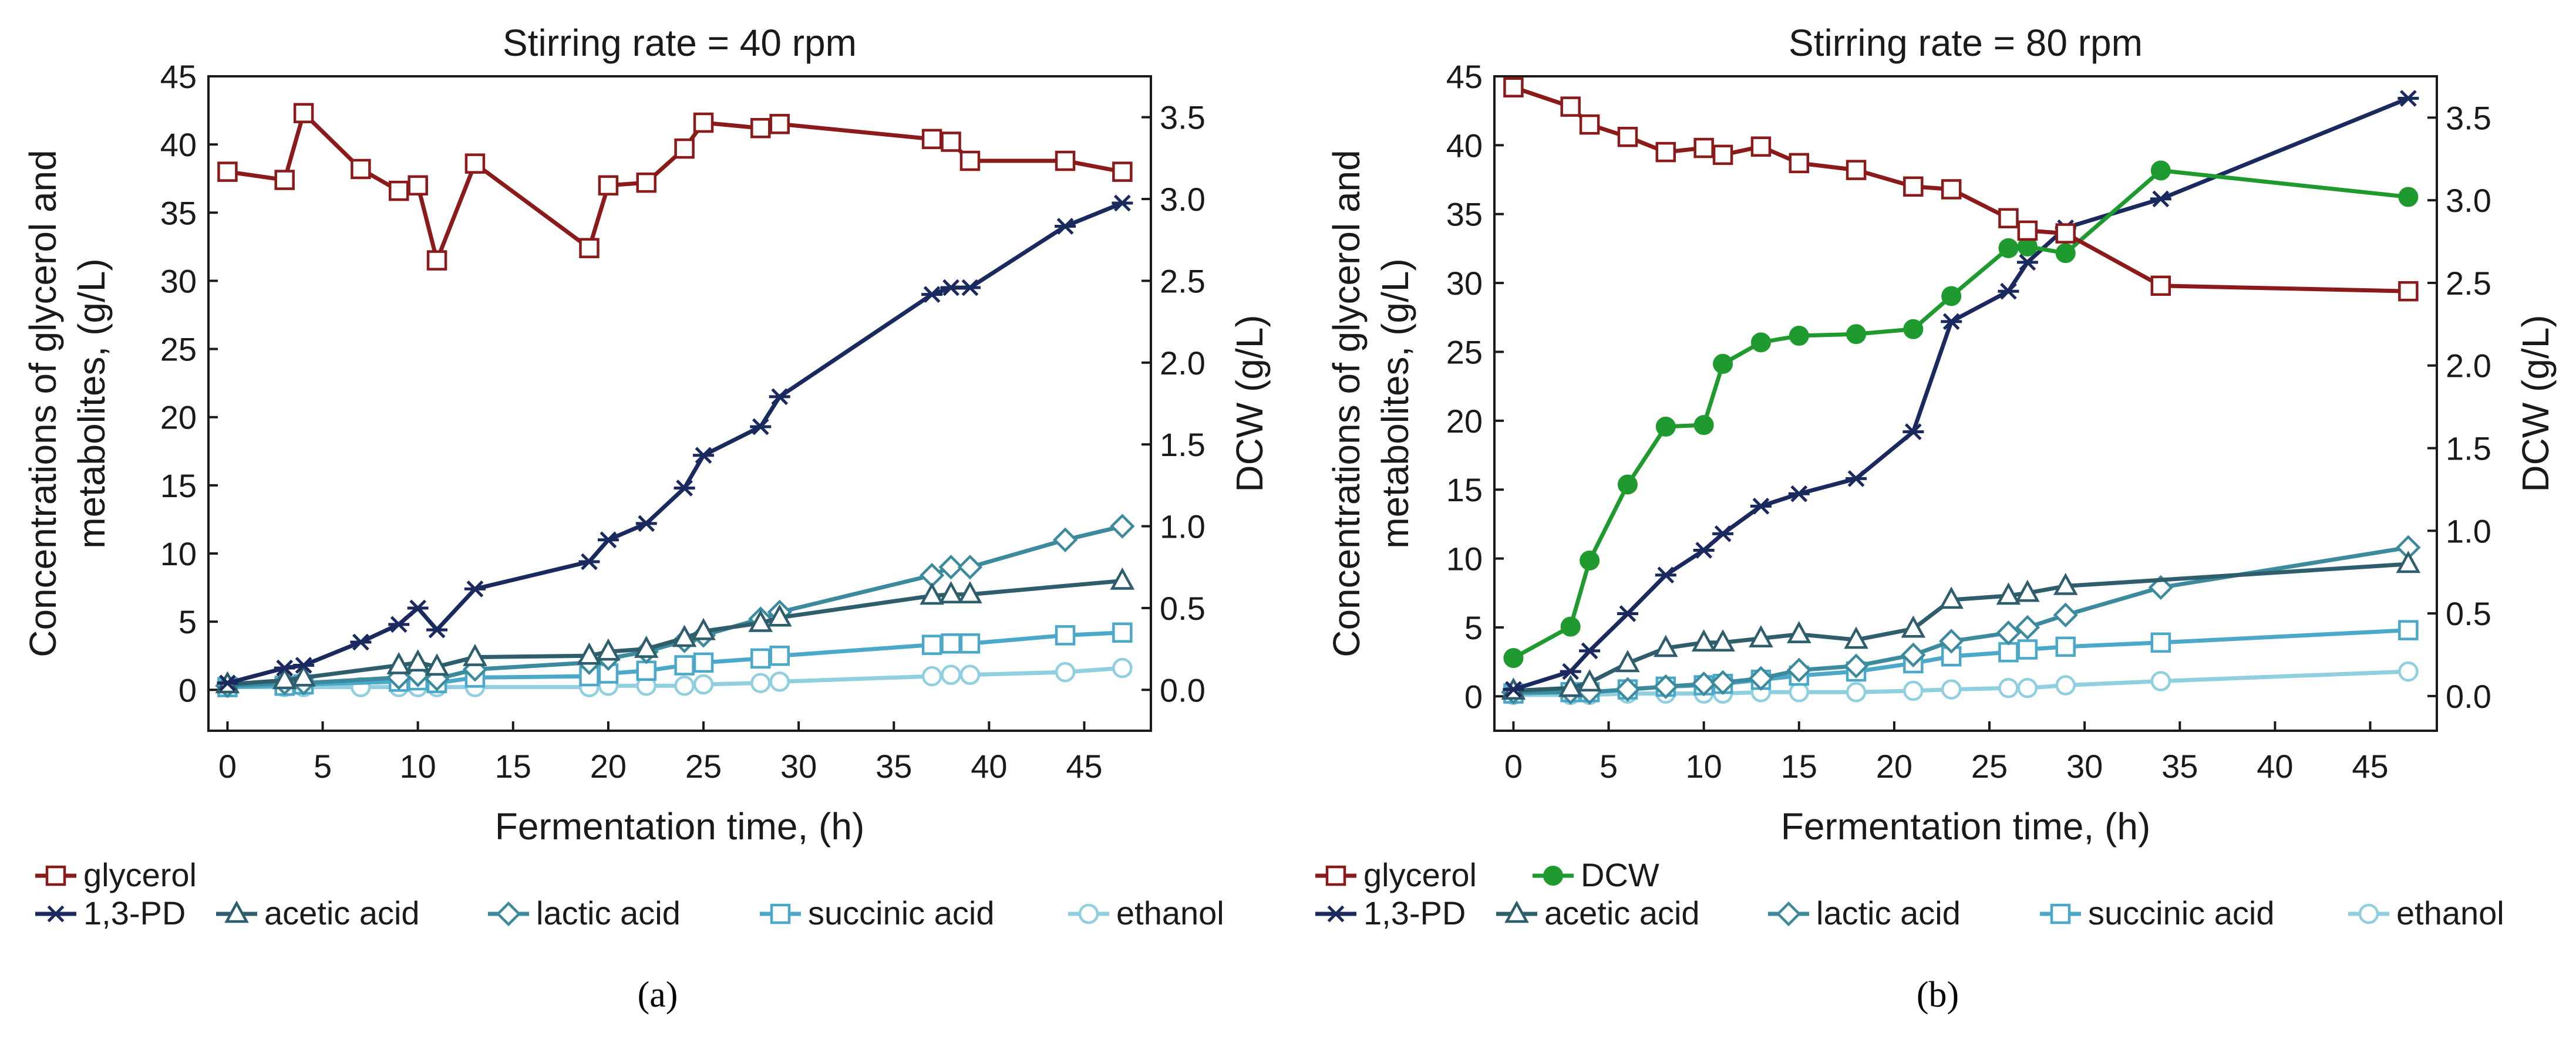 The width and height of the screenshot is (2576, 1043). Describe the element at coordinates (1465, 351) in the screenshot. I see `panel-b-y-tick-label: 25` at that location.